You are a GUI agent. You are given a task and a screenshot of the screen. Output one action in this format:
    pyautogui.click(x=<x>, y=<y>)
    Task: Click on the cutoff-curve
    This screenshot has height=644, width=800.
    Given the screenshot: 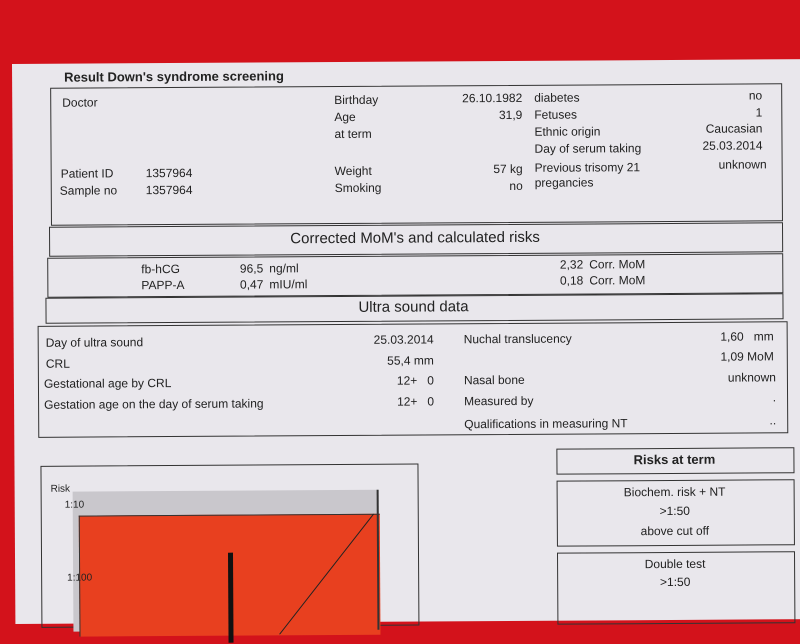 What is the action you would take?
    pyautogui.click(x=327, y=574)
    